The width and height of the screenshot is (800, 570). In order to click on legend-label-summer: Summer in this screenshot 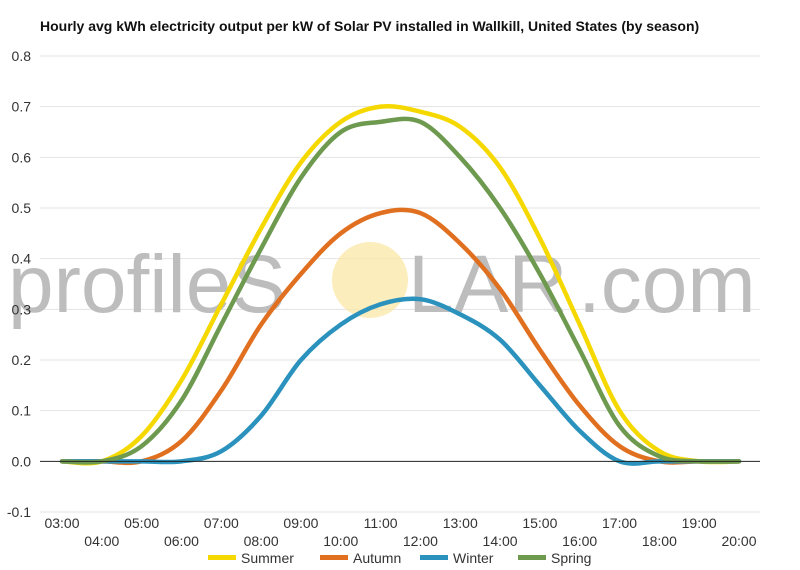, I will do `click(267, 558)`.